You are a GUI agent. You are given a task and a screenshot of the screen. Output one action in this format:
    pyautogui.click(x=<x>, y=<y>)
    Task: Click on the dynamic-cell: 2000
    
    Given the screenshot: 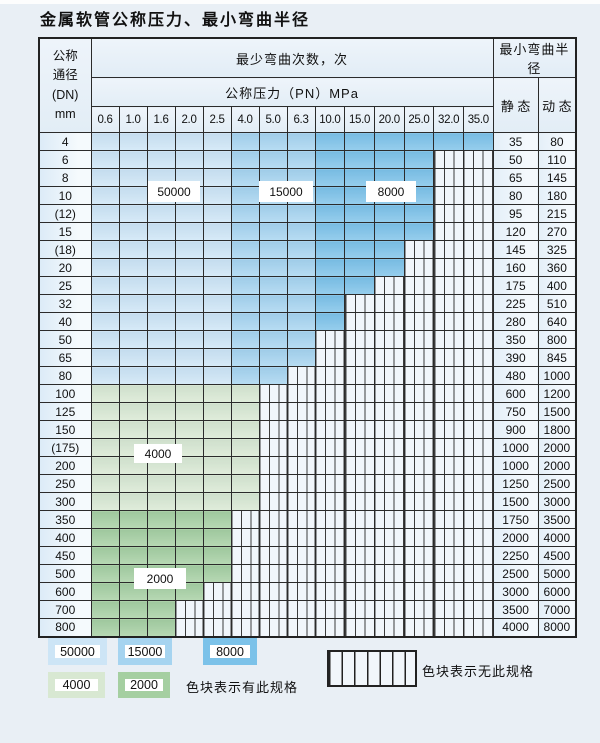 What is the action you would take?
    pyautogui.click(x=557, y=447)
    